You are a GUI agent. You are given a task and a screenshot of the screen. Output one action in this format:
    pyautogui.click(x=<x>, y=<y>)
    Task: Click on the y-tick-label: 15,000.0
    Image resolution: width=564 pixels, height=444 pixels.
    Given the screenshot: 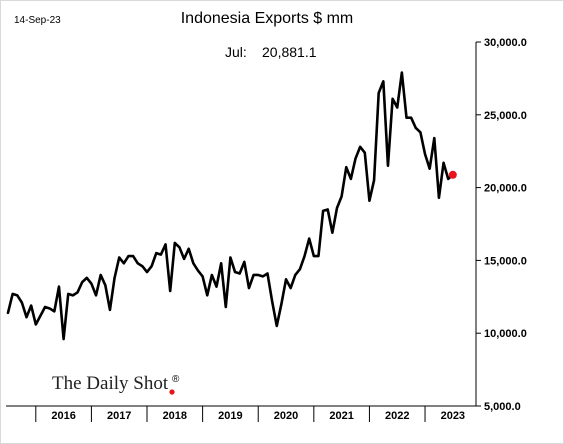 What is the action you would take?
    pyautogui.click(x=505, y=261)
    